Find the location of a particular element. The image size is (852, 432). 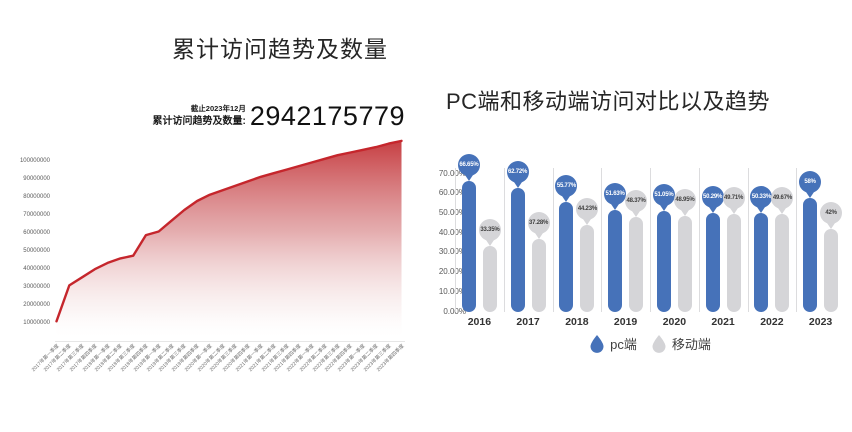

y-tick-label: 60000000 is located at coordinates (36, 232).